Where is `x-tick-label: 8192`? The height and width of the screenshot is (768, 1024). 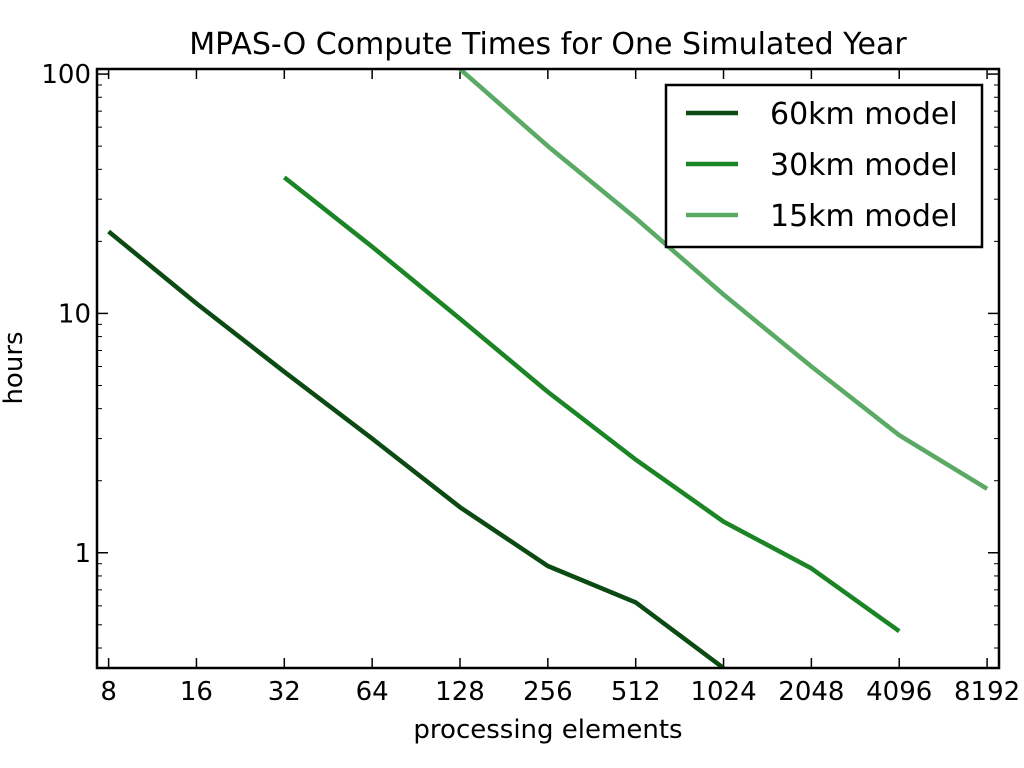
x-tick-label: 8192 is located at coordinates (987, 692).